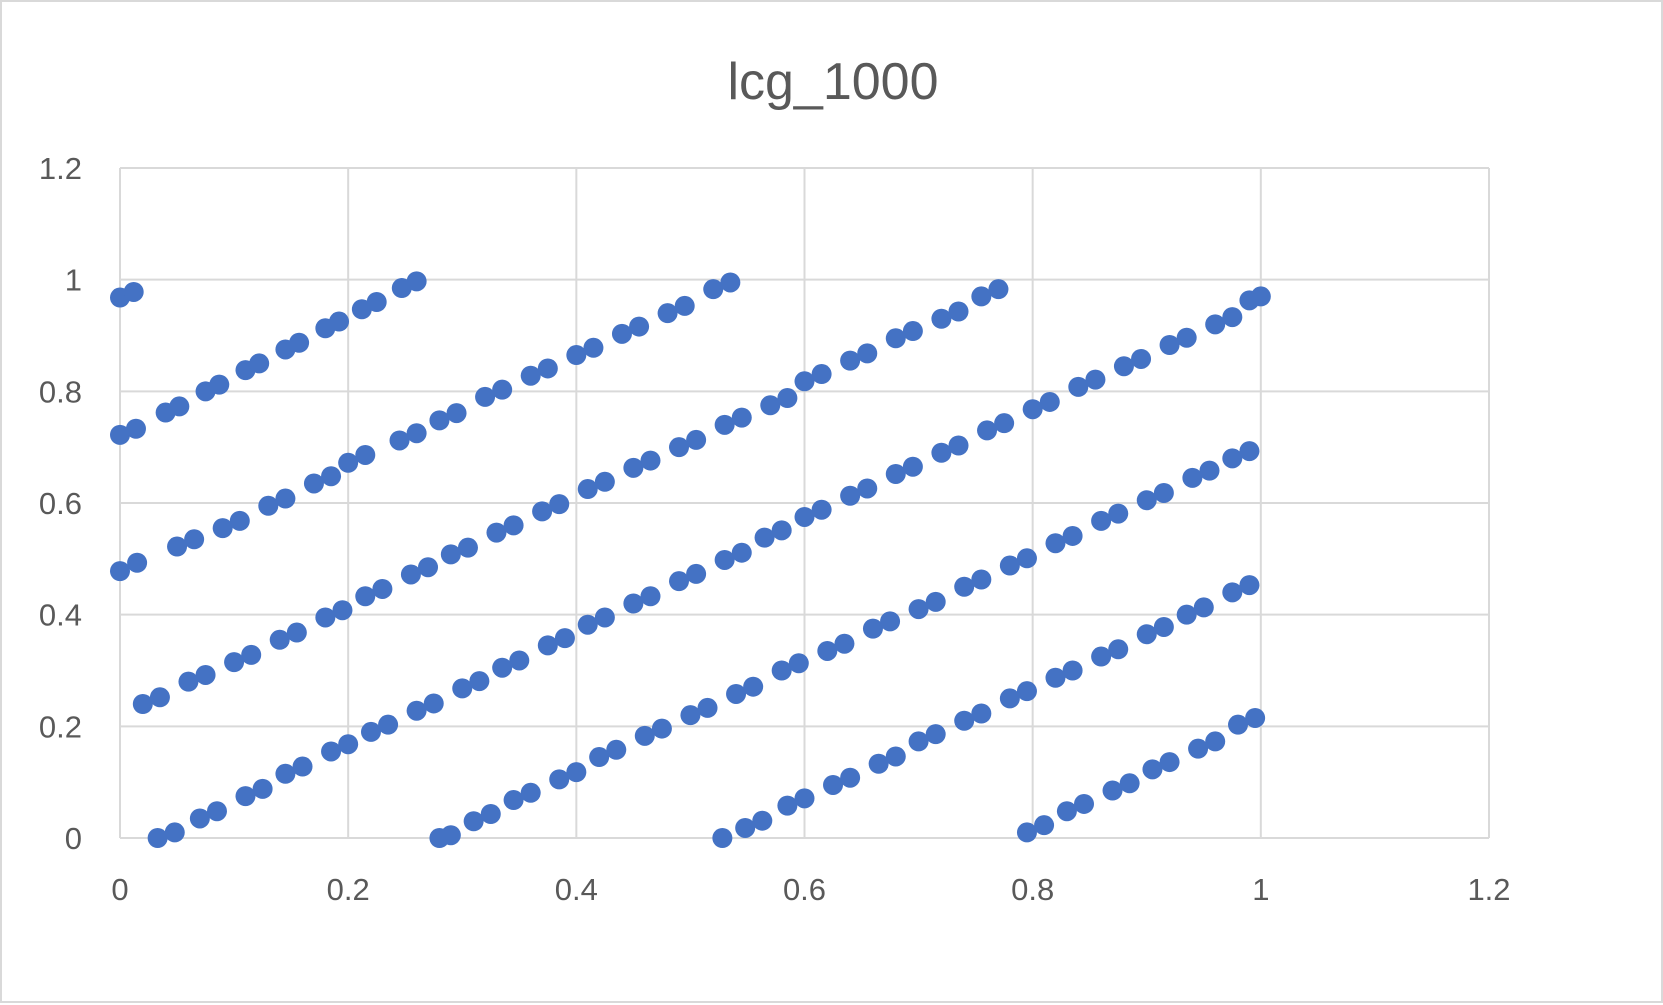 This screenshot has width=1663, height=1005. What do you see at coordinates (60, 726) in the screenshot?
I see `y-tick-label: 0.2` at bounding box center [60, 726].